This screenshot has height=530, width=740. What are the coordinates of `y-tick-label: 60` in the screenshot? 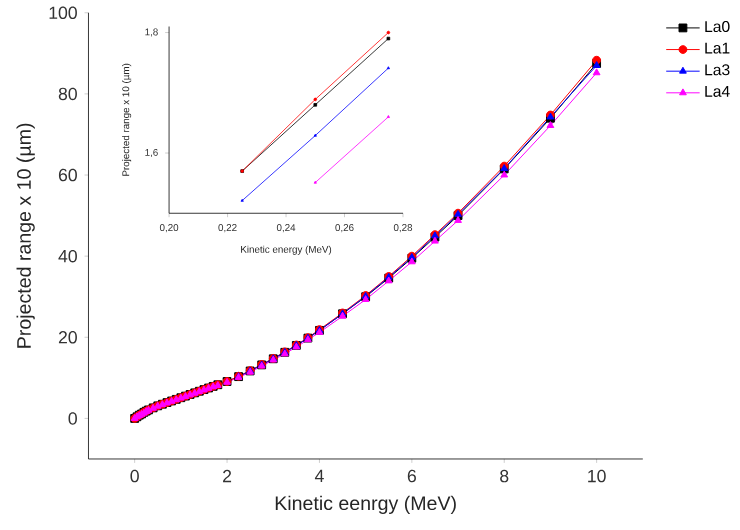 It's located at (67, 175).